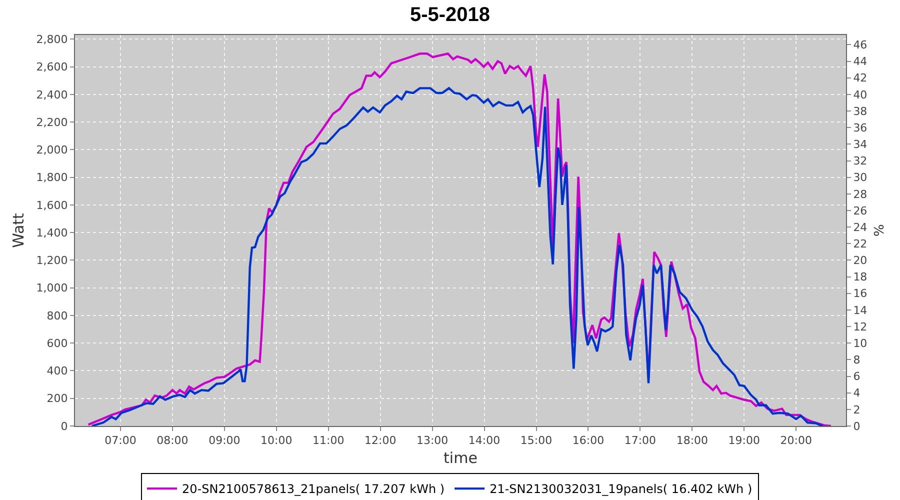  I want to click on y-tick-label: 1,800, so click(52, 177).